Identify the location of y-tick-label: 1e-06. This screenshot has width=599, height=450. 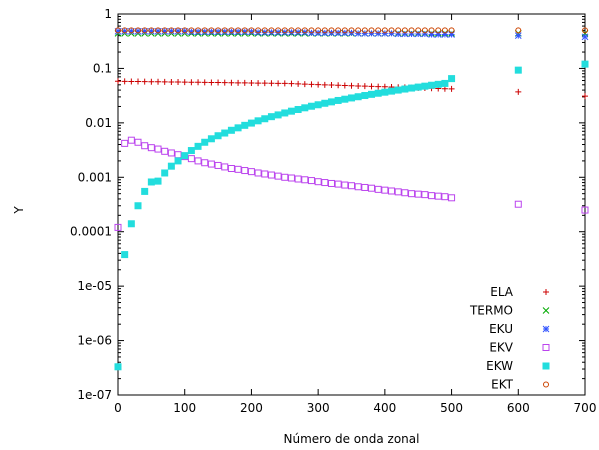
(94, 341).